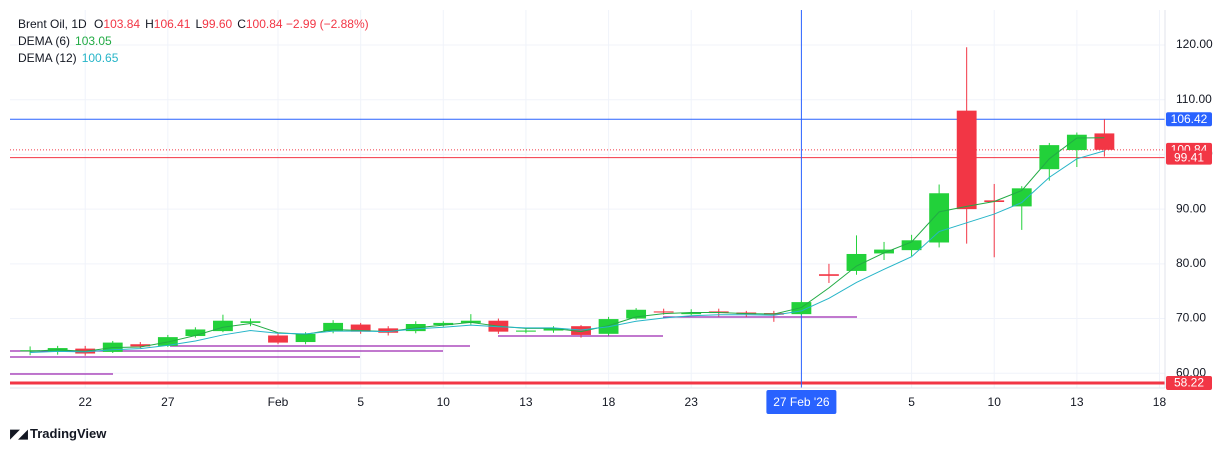  Describe the element at coordinates (122, 24) in the screenshot. I see `field-value: 103.84` at that location.